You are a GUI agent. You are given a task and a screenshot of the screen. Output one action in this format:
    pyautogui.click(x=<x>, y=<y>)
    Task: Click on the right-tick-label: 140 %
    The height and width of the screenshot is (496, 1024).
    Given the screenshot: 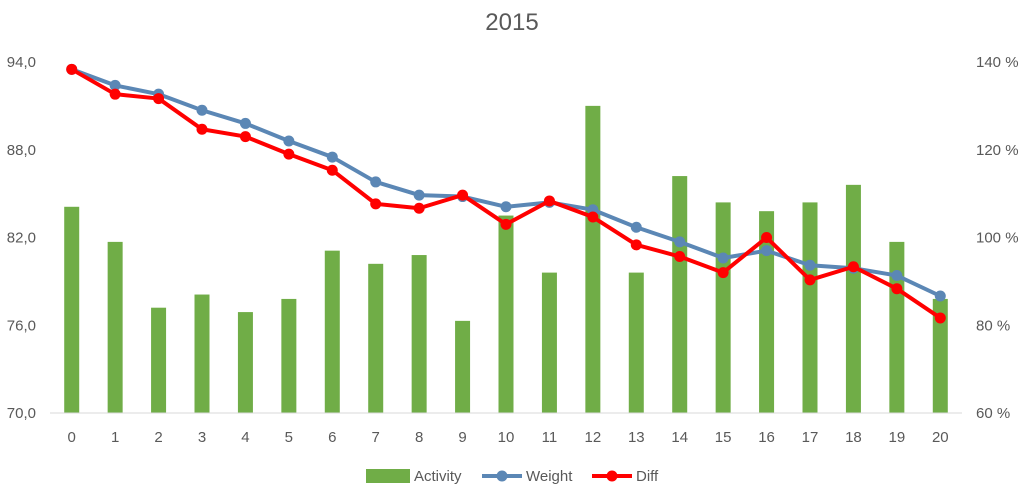 What is the action you would take?
    pyautogui.click(x=997, y=62)
    